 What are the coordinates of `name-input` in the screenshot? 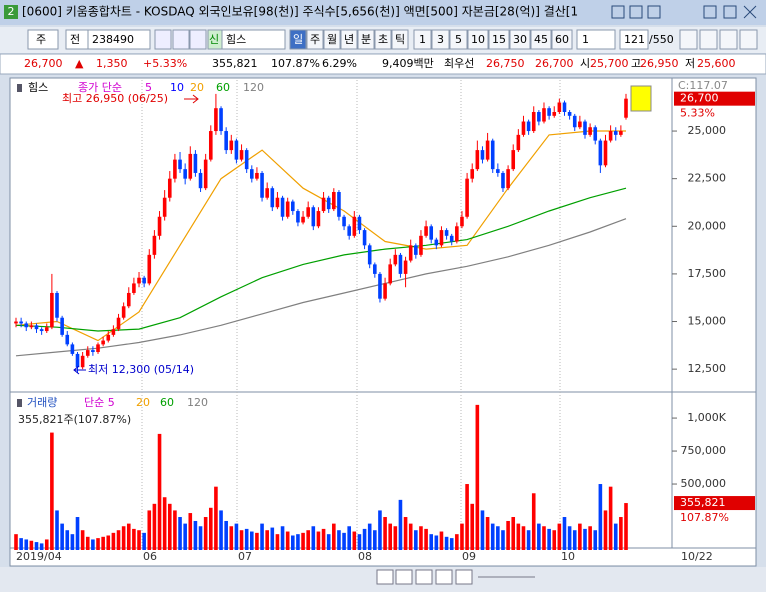 It's located at (253, 39).